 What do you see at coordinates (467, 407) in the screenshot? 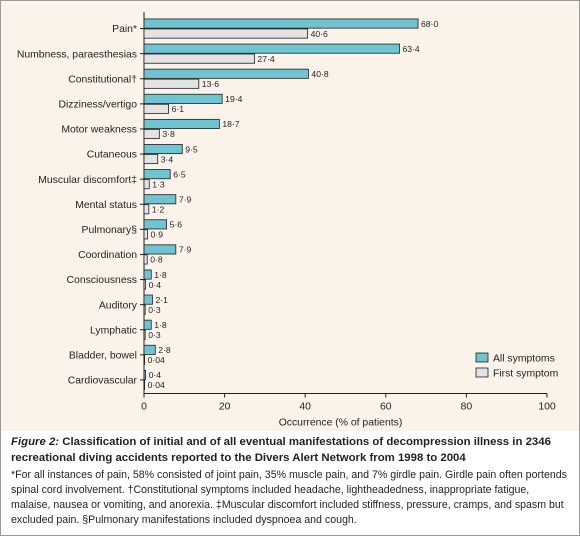
I see `x-tick-label: 80` at bounding box center [467, 407].